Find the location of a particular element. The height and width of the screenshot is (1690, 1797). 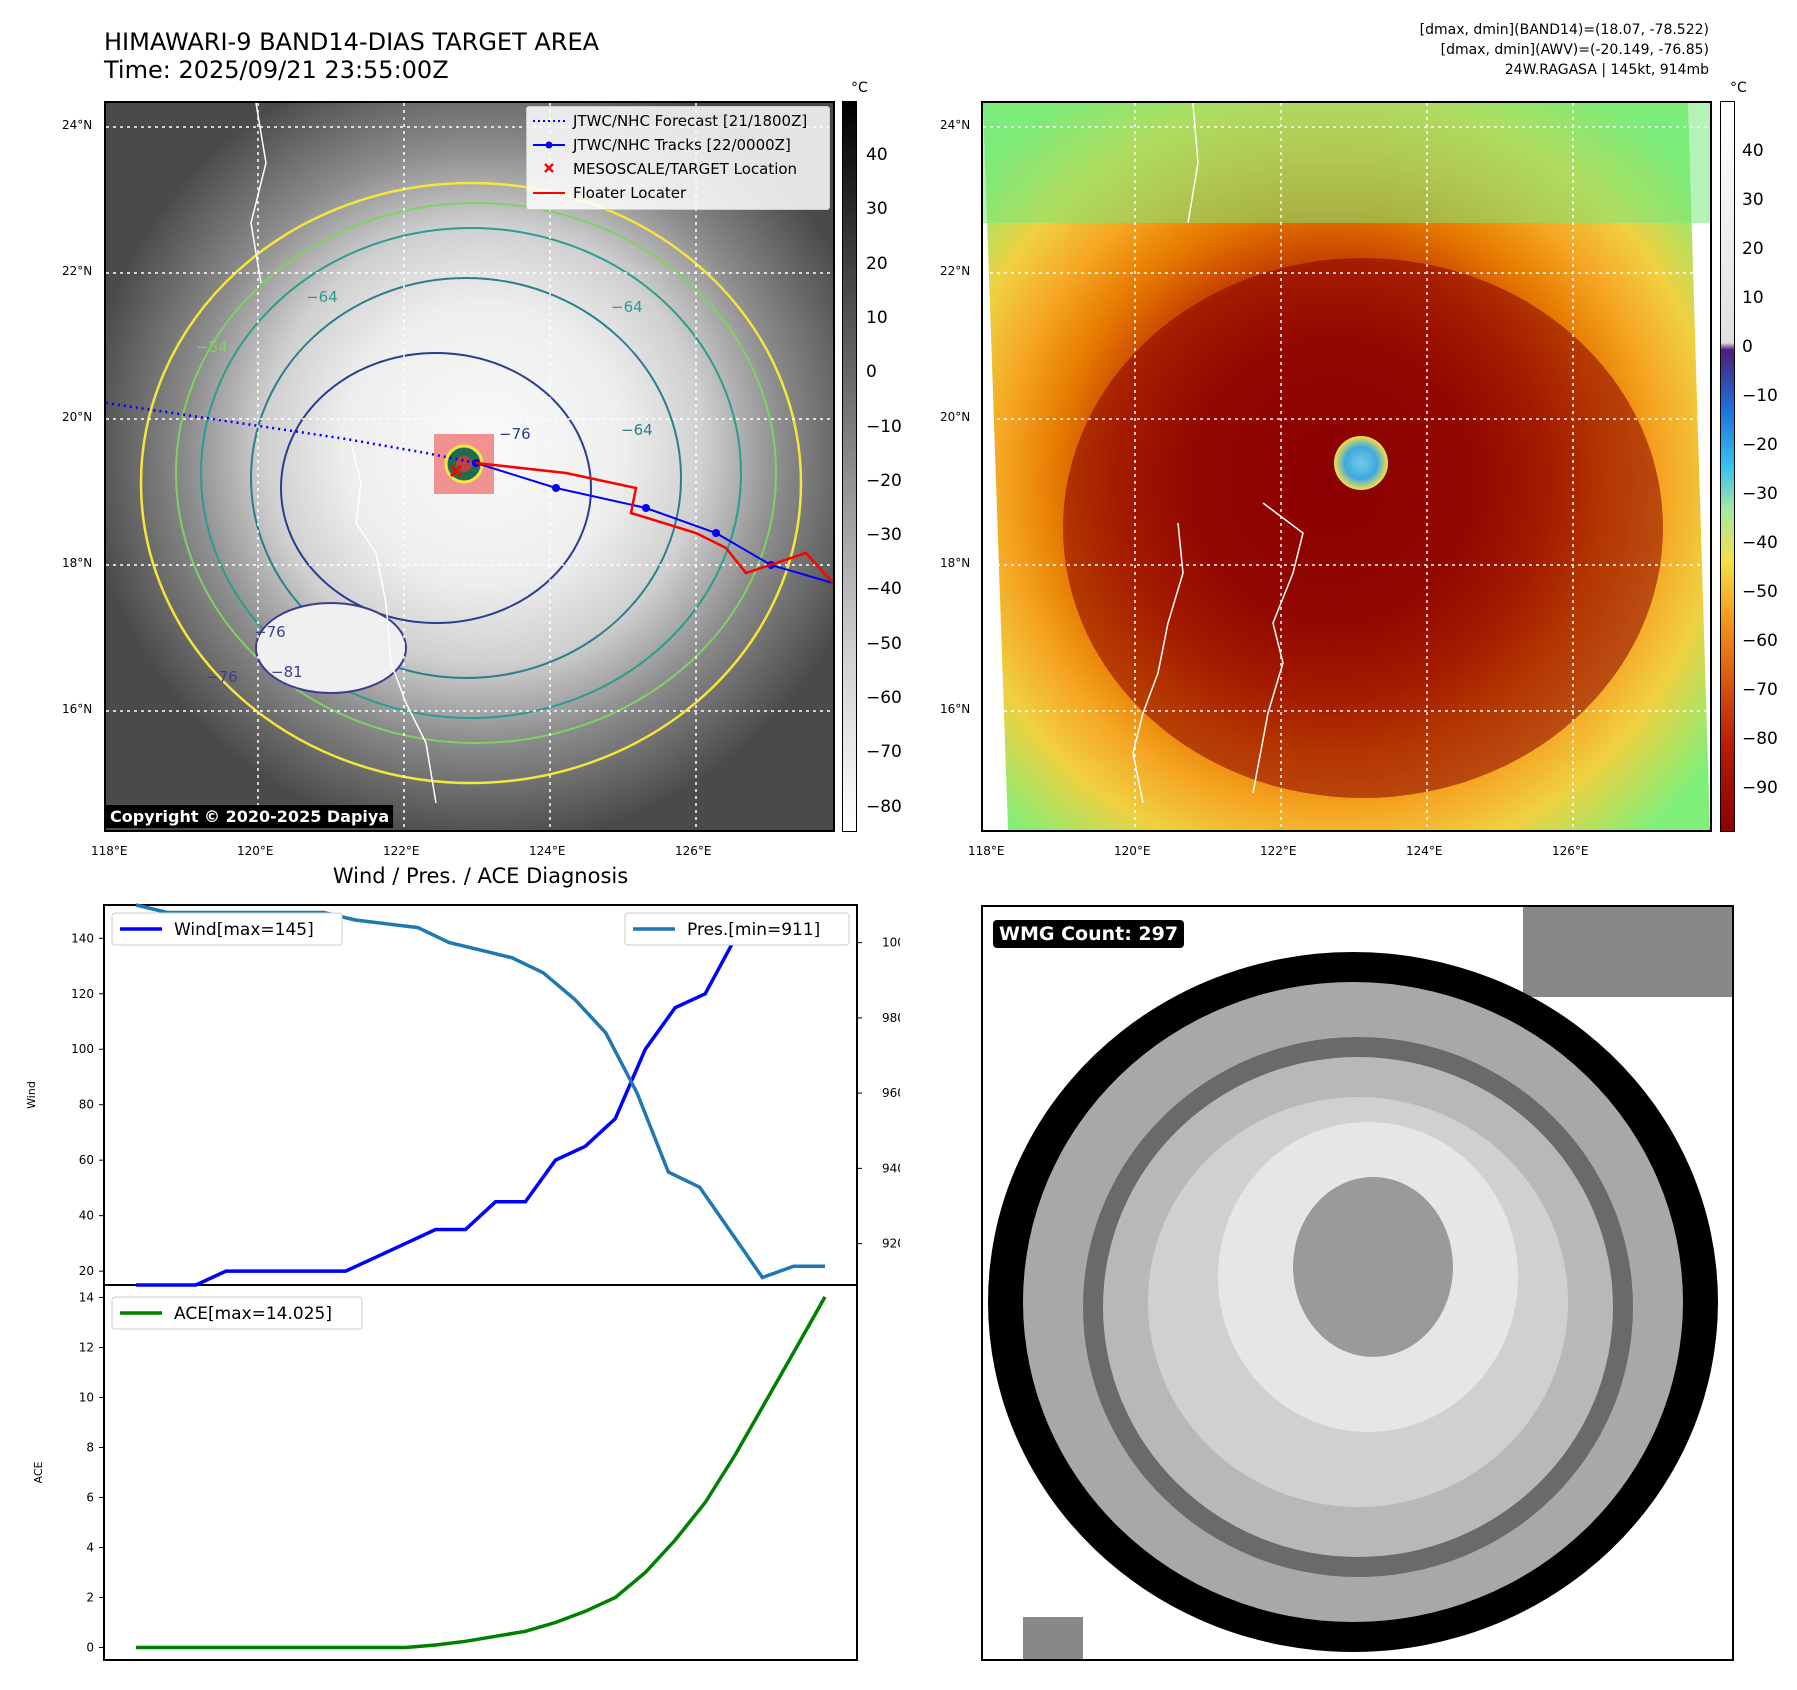

ace-legend-label: ACE[max=14.025] is located at coordinates (253, 1314).